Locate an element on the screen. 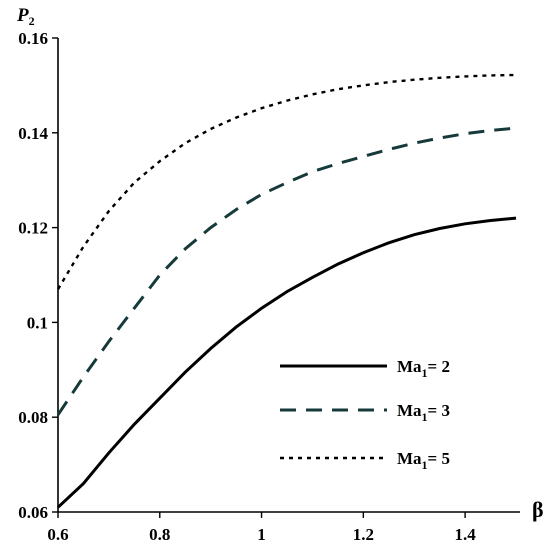  x-tick-label: 1.2 is located at coordinates (363, 534).